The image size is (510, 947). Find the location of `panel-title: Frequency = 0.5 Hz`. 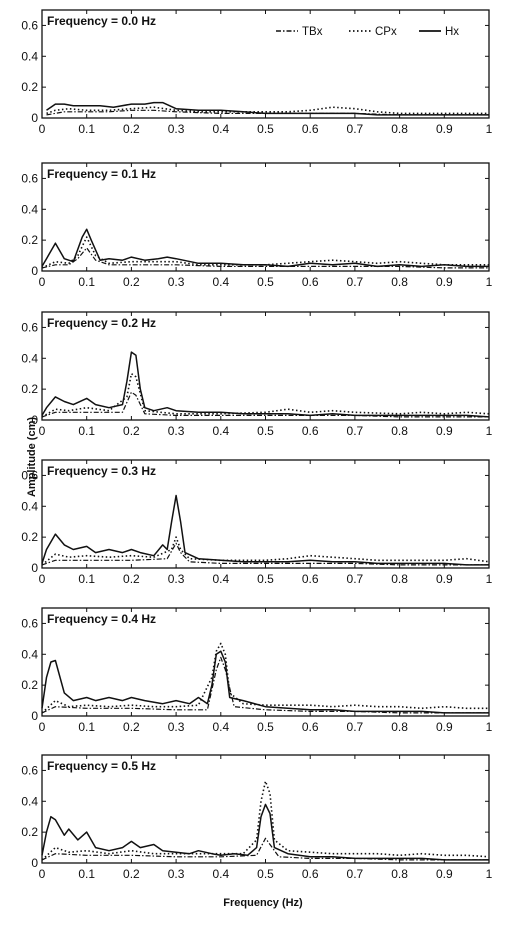

panel-title: Frequency = 0.5 Hz is located at coordinates (101, 766).